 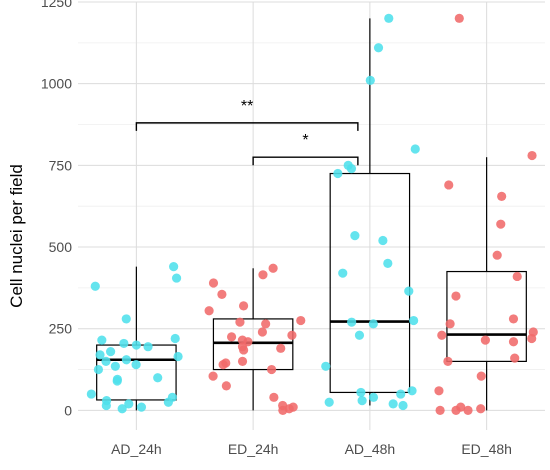 What do you see at coordinates (68, 410) in the screenshot?
I see `y-tick-label: 0` at bounding box center [68, 410].